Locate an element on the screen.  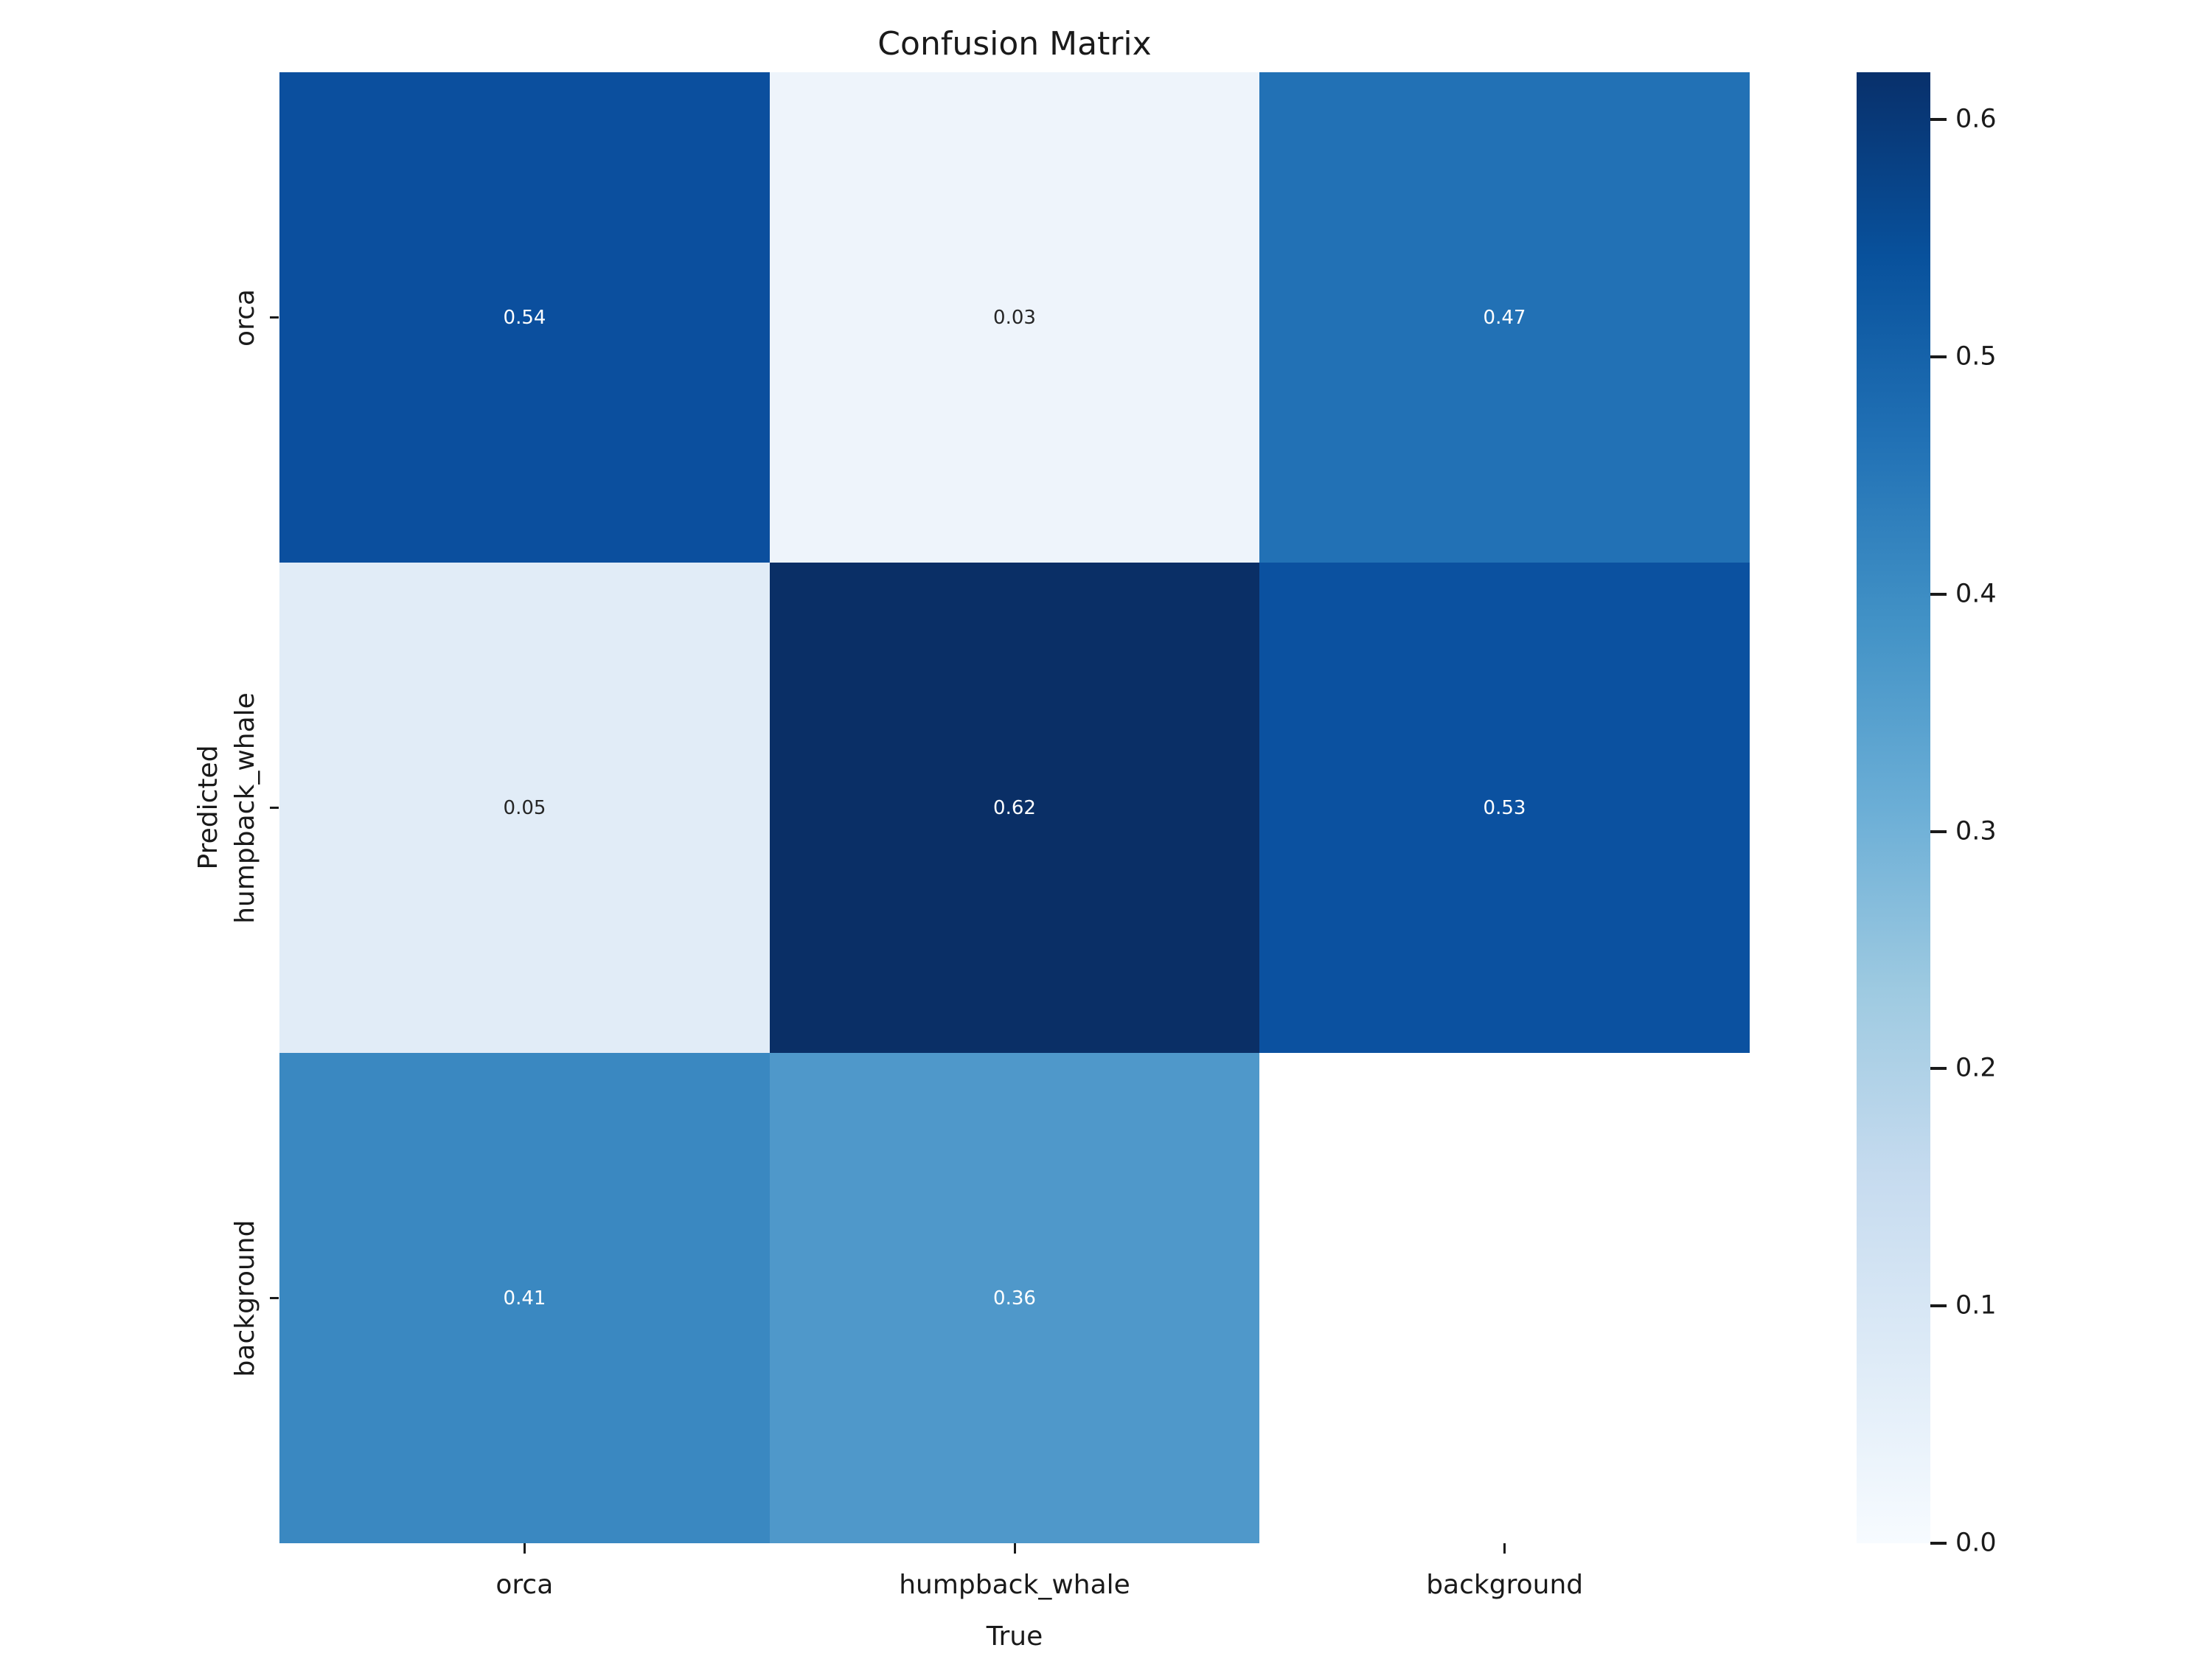
heatmap-cell-background-humpback_whale: 0.36 is located at coordinates (1014, 1298).